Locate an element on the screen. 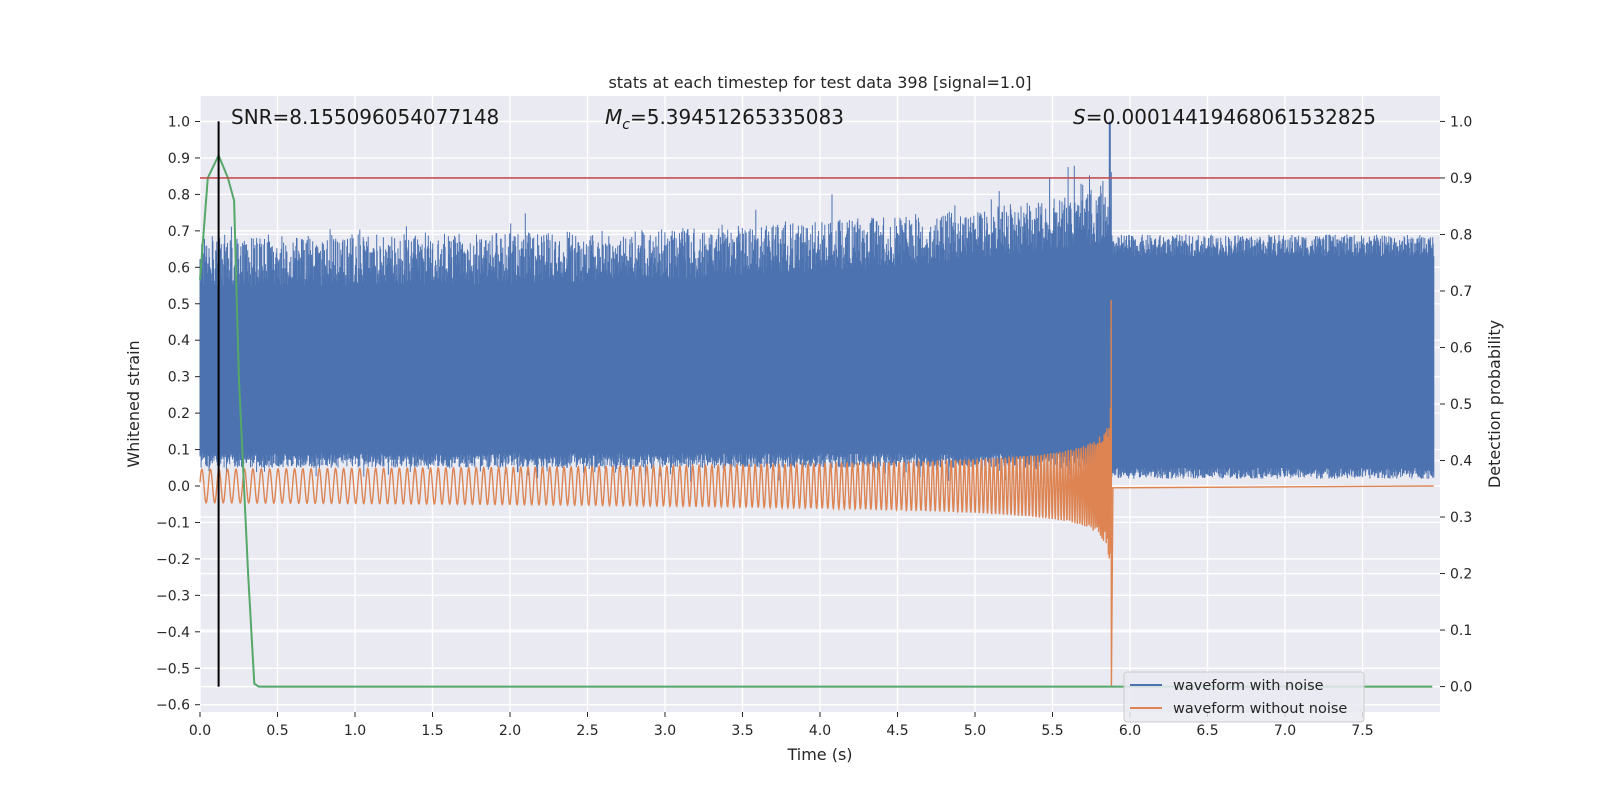 The height and width of the screenshot is (800, 1600). s-value: =0.00014419468061532825 is located at coordinates (1231, 117).